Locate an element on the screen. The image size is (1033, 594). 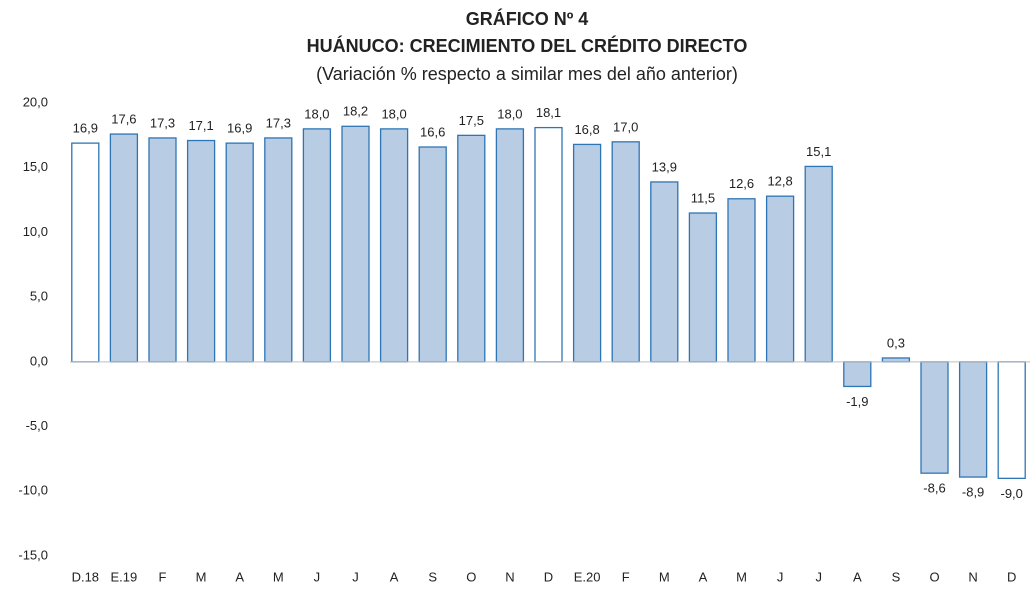
value-label: 18,2 is located at coordinates (355, 111).